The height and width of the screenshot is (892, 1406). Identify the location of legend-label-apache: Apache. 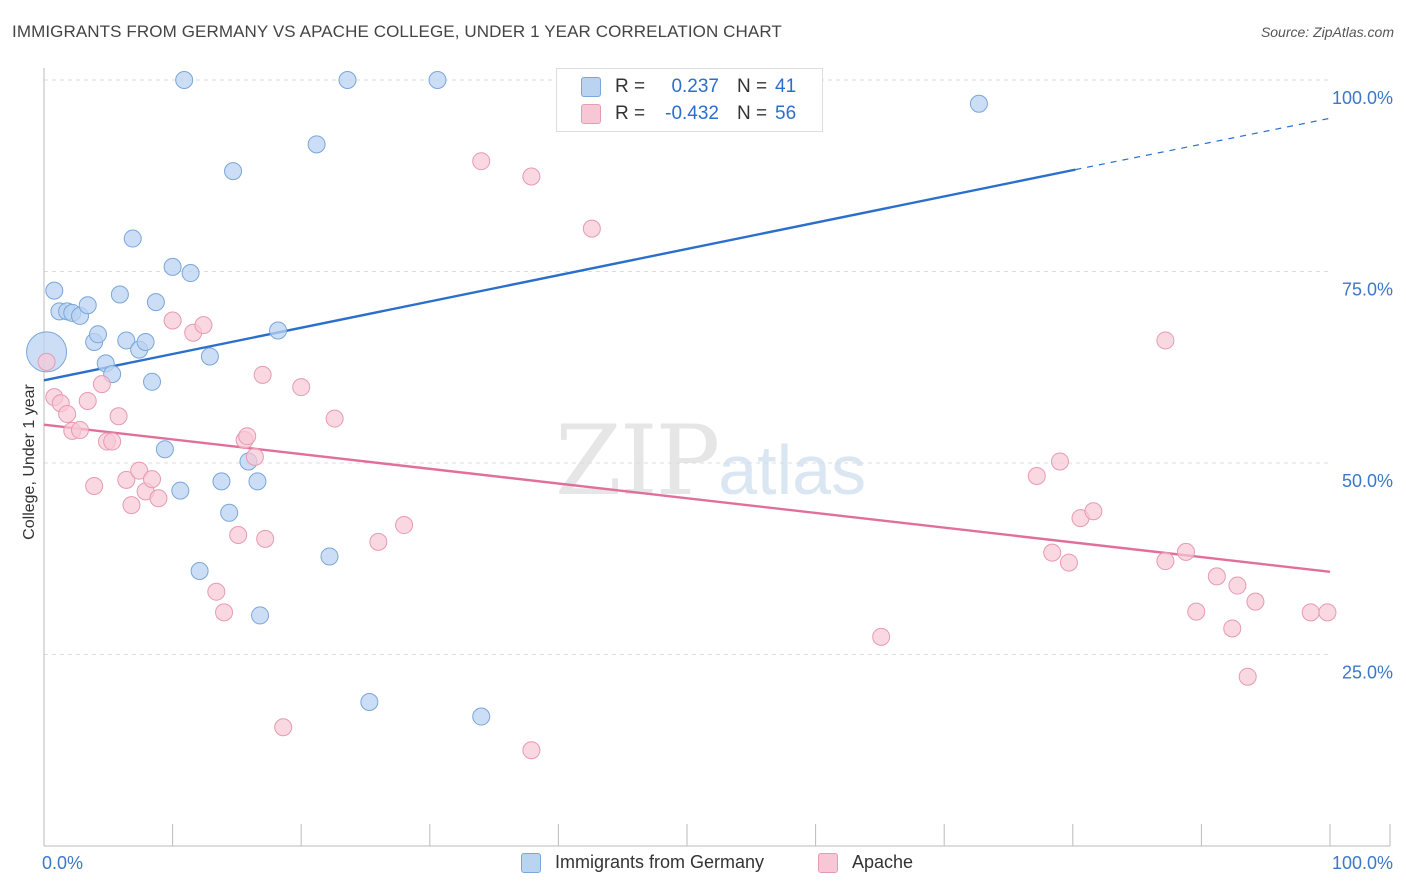
(883, 862).